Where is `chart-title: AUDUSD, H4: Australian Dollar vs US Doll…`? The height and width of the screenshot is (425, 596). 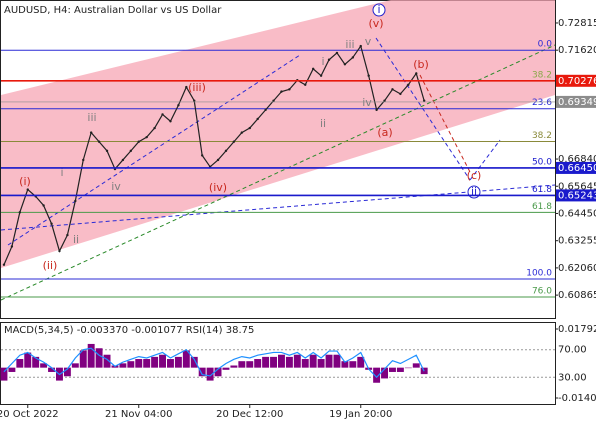
chart-title: AUDUSD, H4: Australian Dollar vs US Doll… is located at coordinates (113, 10).